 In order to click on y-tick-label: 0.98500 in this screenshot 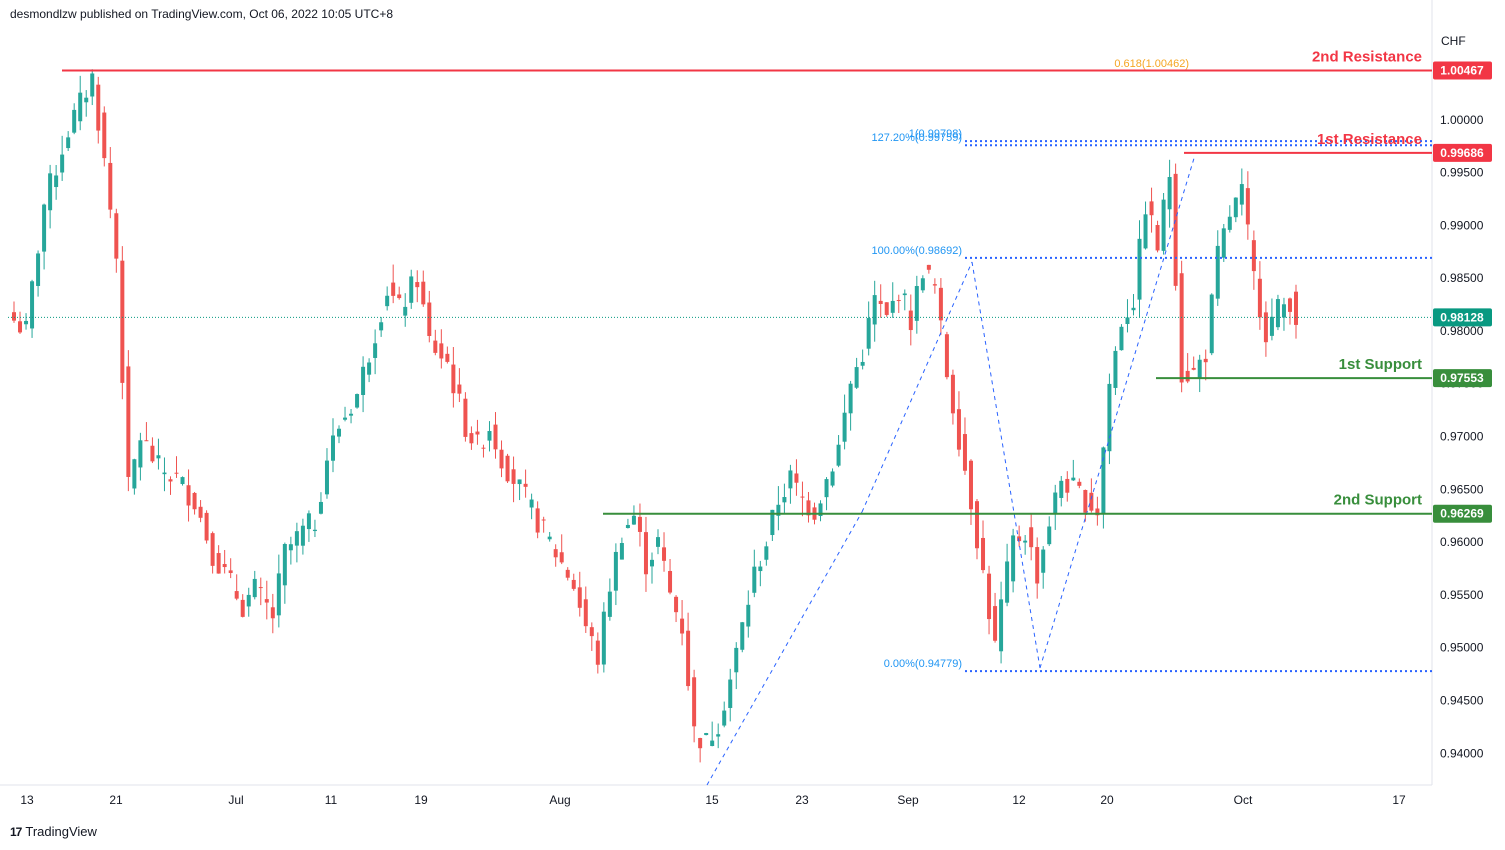, I will do `click(1462, 278)`.